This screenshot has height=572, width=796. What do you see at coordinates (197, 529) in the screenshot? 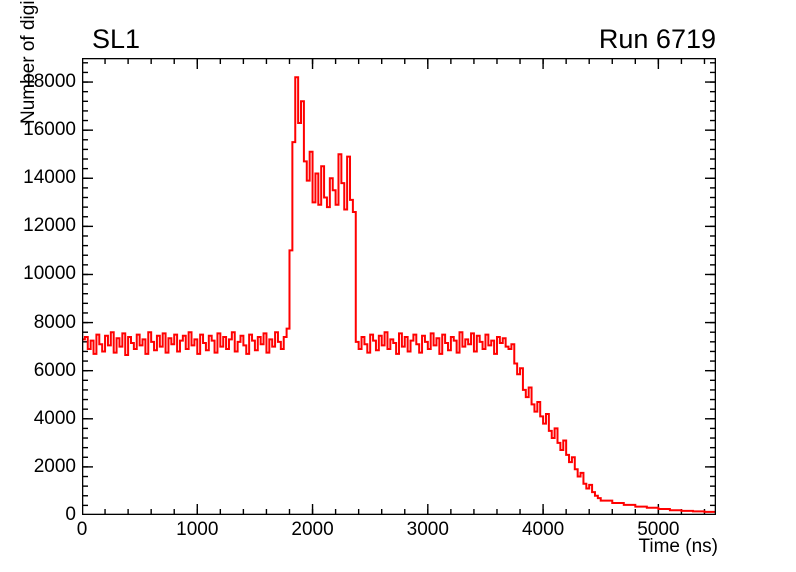
I see `x-tick-label: 1000` at bounding box center [197, 529].